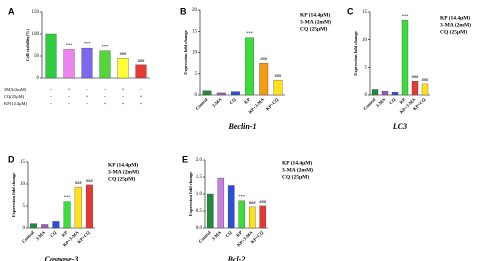  Describe the element at coordinates (36, 34) in the screenshot. I see `y-tick-label: 100` at that location.